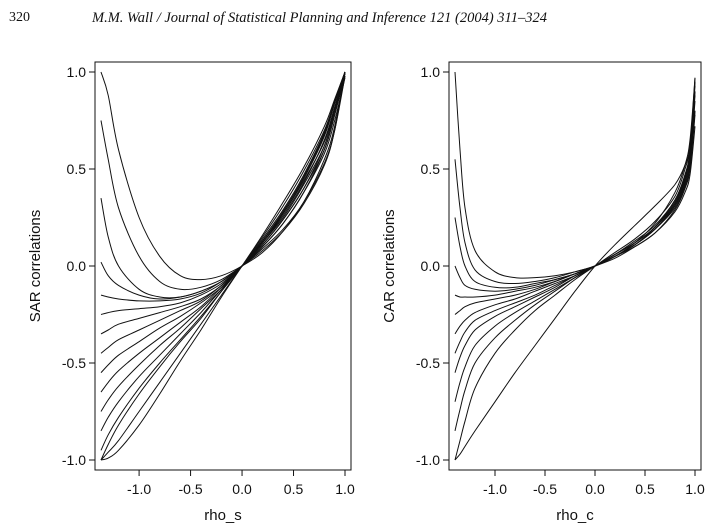  I want to click on sar-x-axis: -1.0 -0.5 0.0 0.5 1.0, so click(241, 483).